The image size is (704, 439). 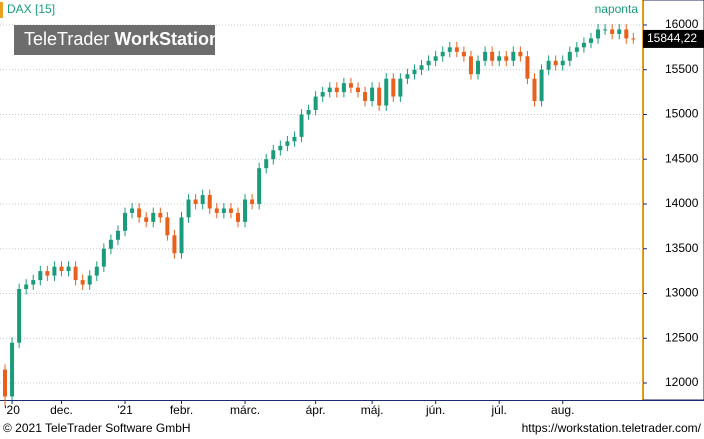 What do you see at coordinates (682, 293) in the screenshot?
I see `y-tick-label: 13000` at bounding box center [682, 293].